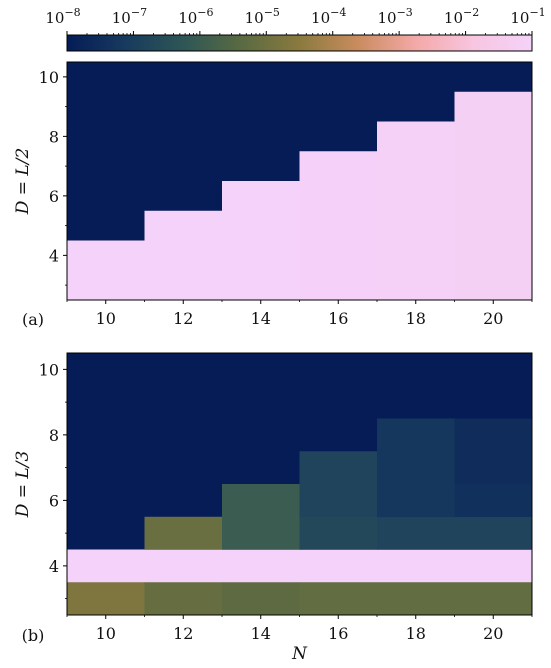 This screenshot has width=551, height=668. What do you see at coordinates (262, 16) in the screenshot?
I see `colorbar-tick-label: 10⁻⁵` at bounding box center [262, 16].